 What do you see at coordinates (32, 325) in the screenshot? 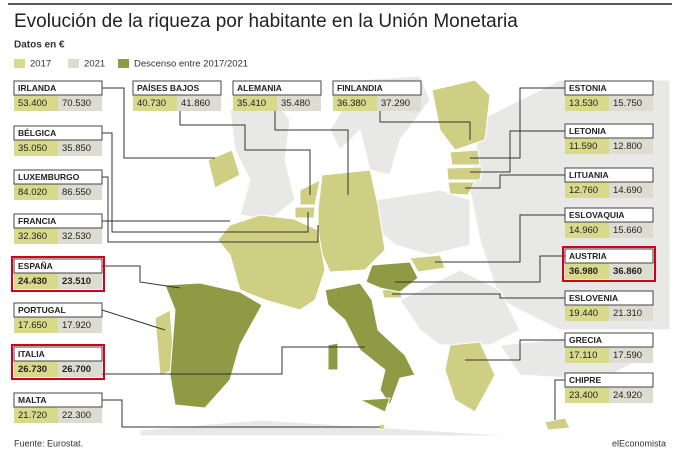
I see `value-2017: 17.650` at bounding box center [32, 325].